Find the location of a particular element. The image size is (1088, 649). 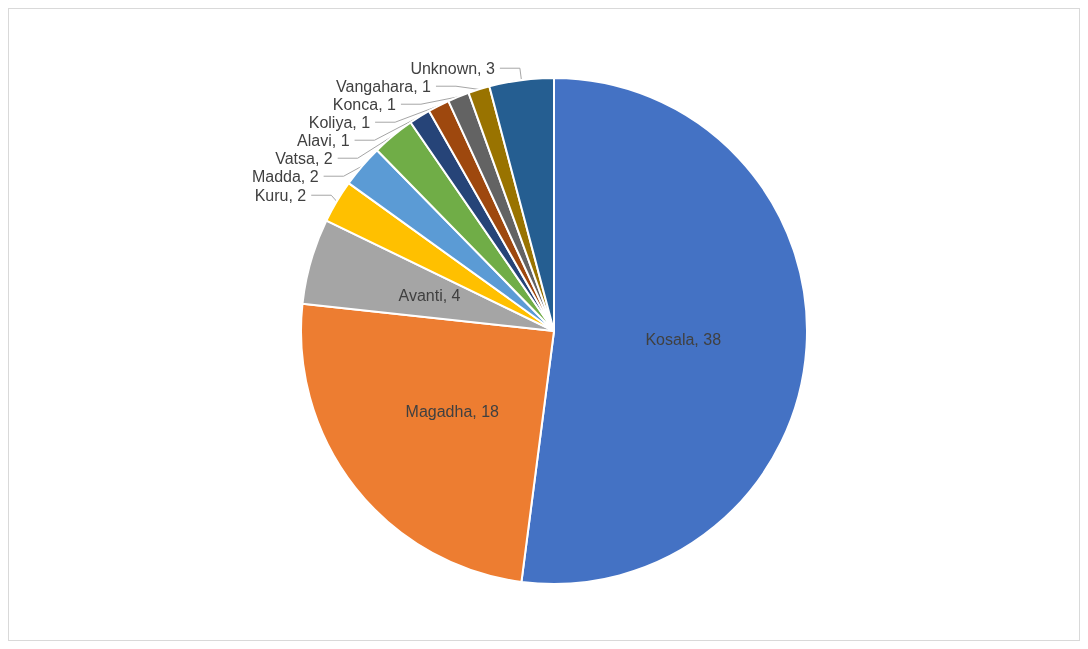

data-label: , 3 is located at coordinates (486, 68).